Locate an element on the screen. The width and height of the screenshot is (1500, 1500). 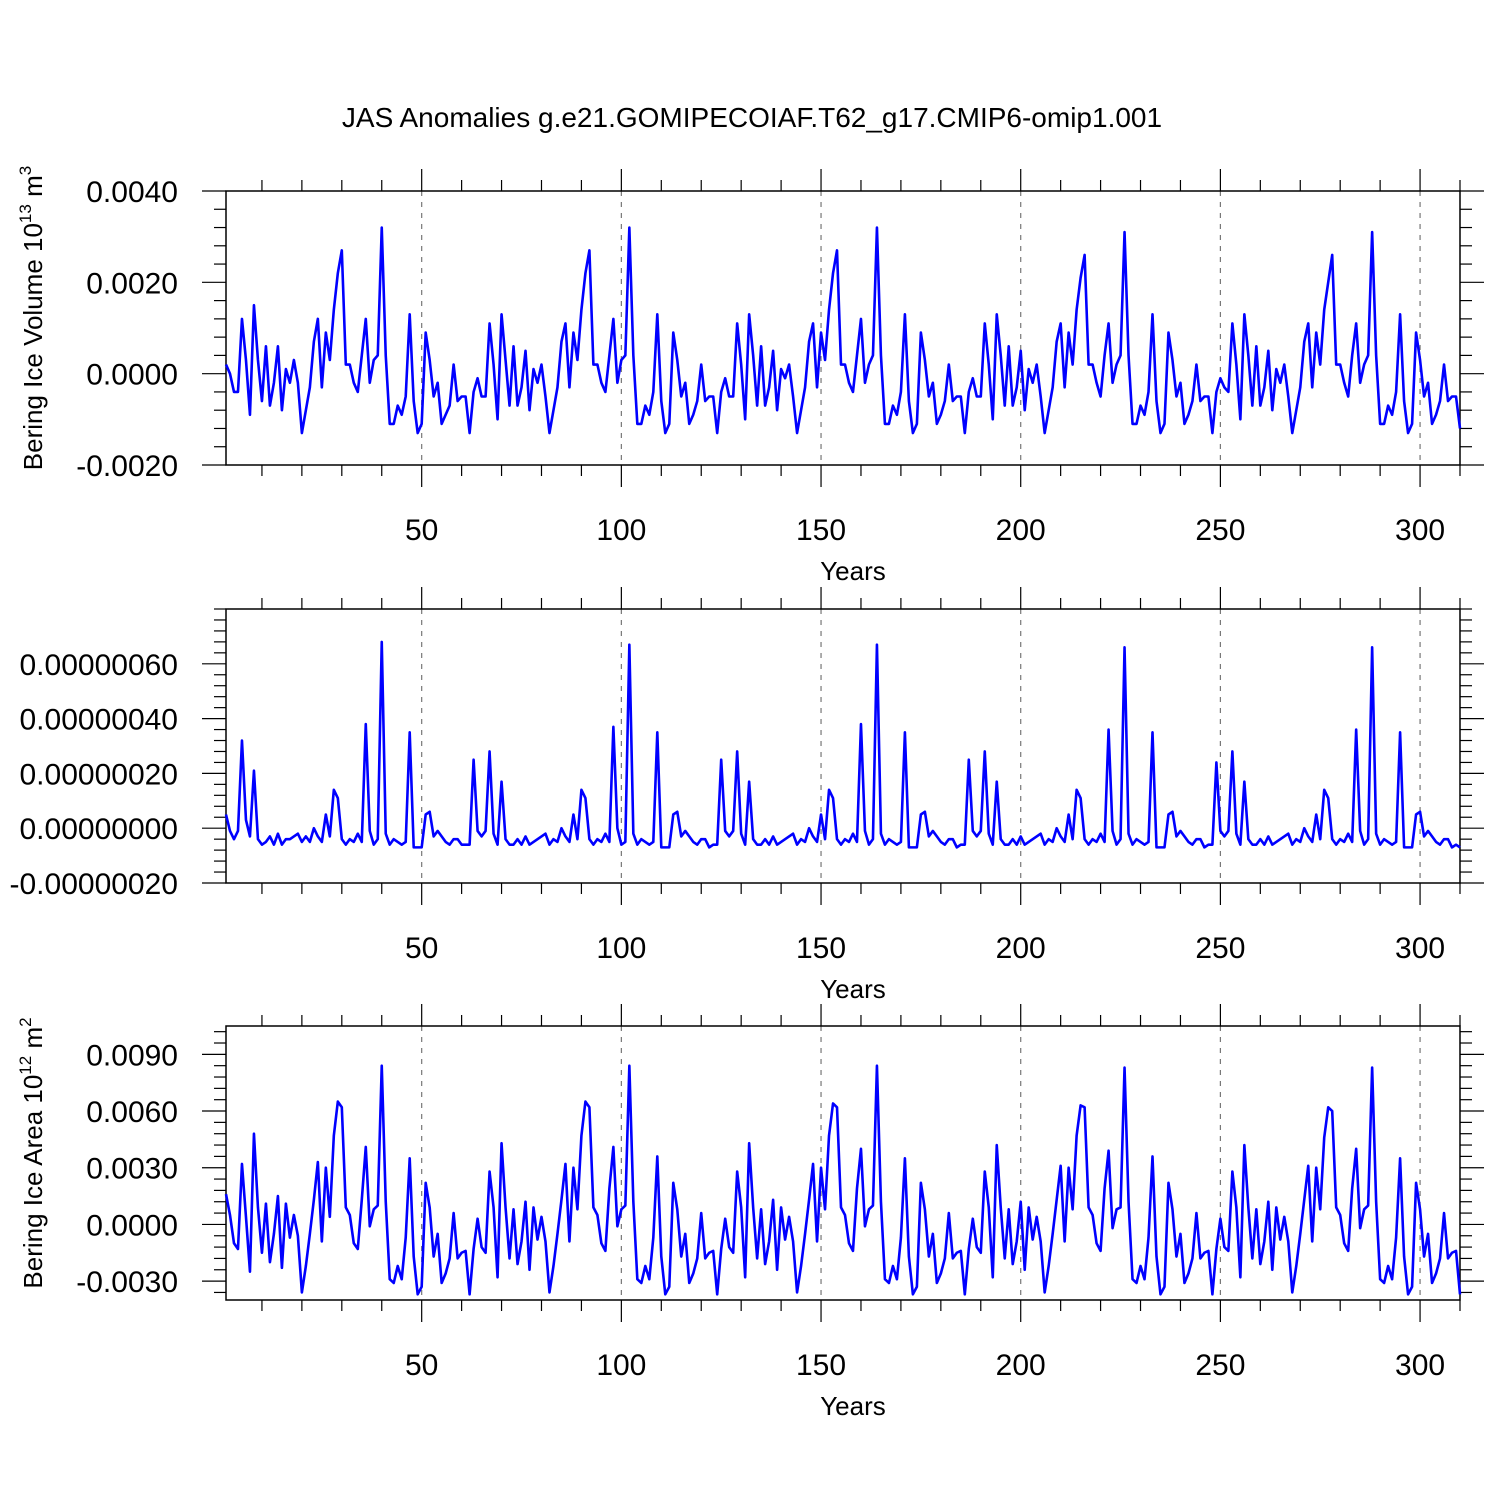
y-tick-label: 0.0030 is located at coordinates (132, 1169).